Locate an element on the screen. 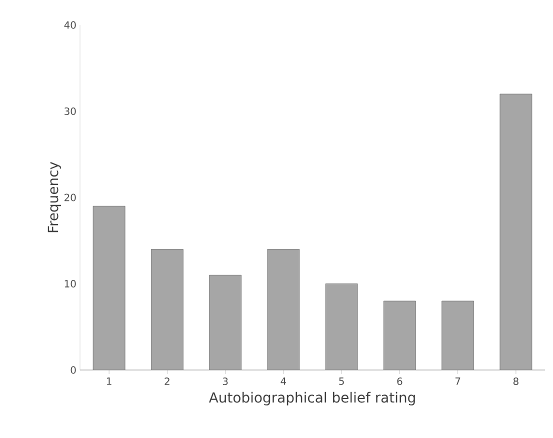  x-axis-title: Autobiographical belief rating is located at coordinates (311, 399).